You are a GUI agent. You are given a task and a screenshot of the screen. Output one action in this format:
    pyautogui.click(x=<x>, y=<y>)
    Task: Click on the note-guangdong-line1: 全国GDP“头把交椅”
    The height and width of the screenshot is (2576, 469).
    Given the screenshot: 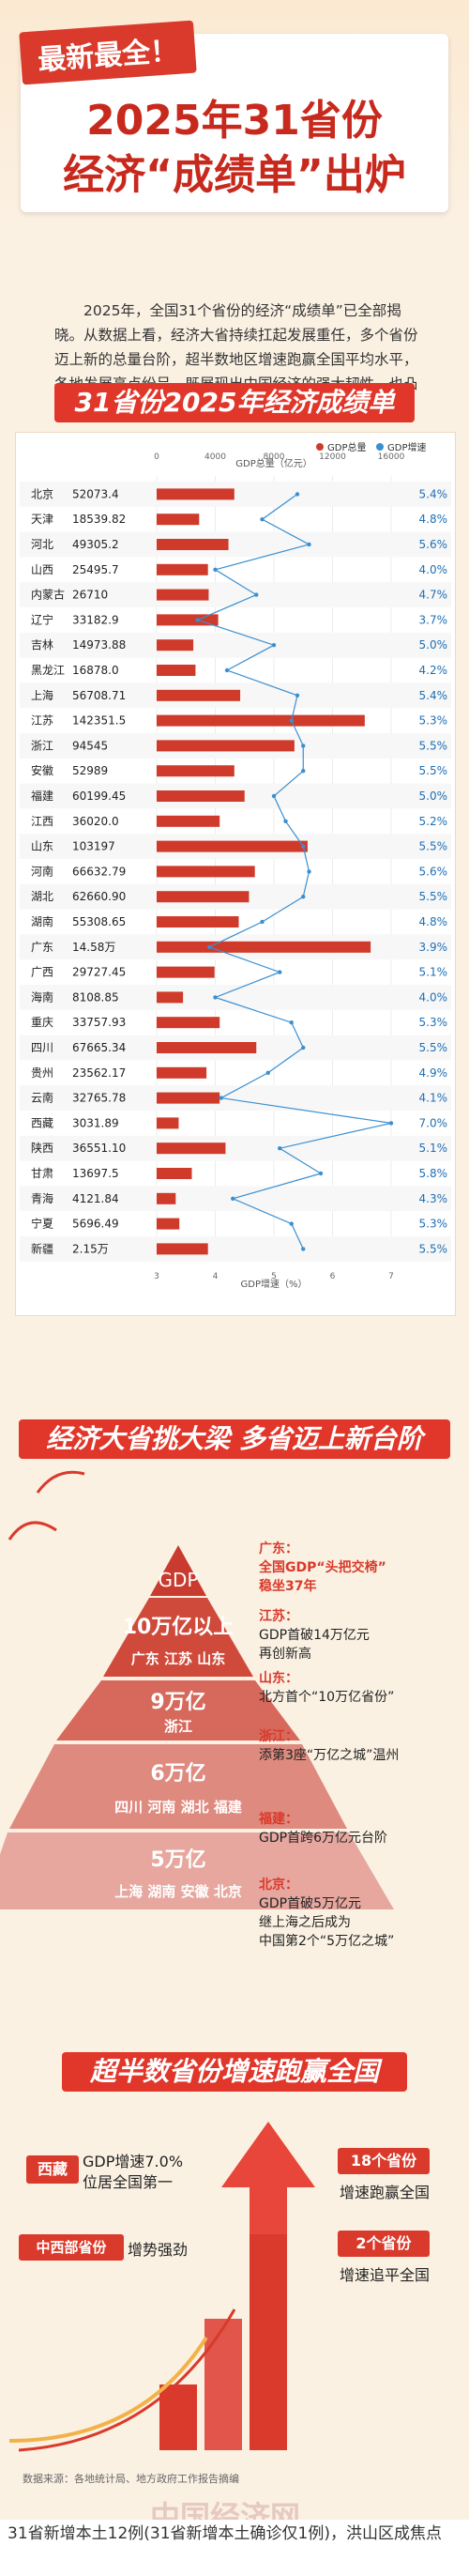 What is the action you would take?
    pyautogui.click(x=322, y=1567)
    